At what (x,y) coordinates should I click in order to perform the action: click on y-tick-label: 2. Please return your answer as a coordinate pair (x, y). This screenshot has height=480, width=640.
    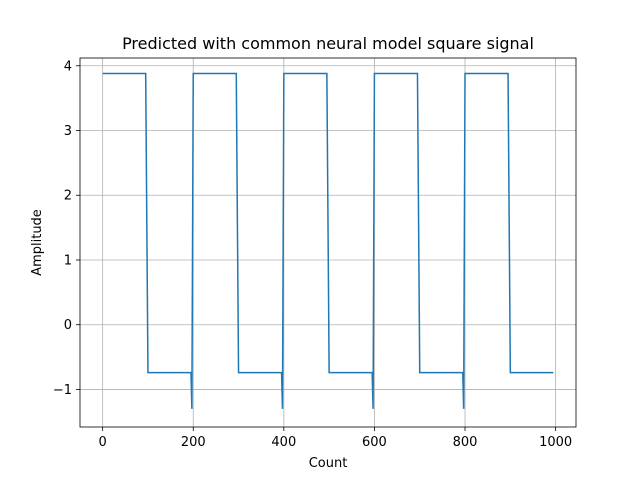
    Looking at the image, I should click on (68, 196).